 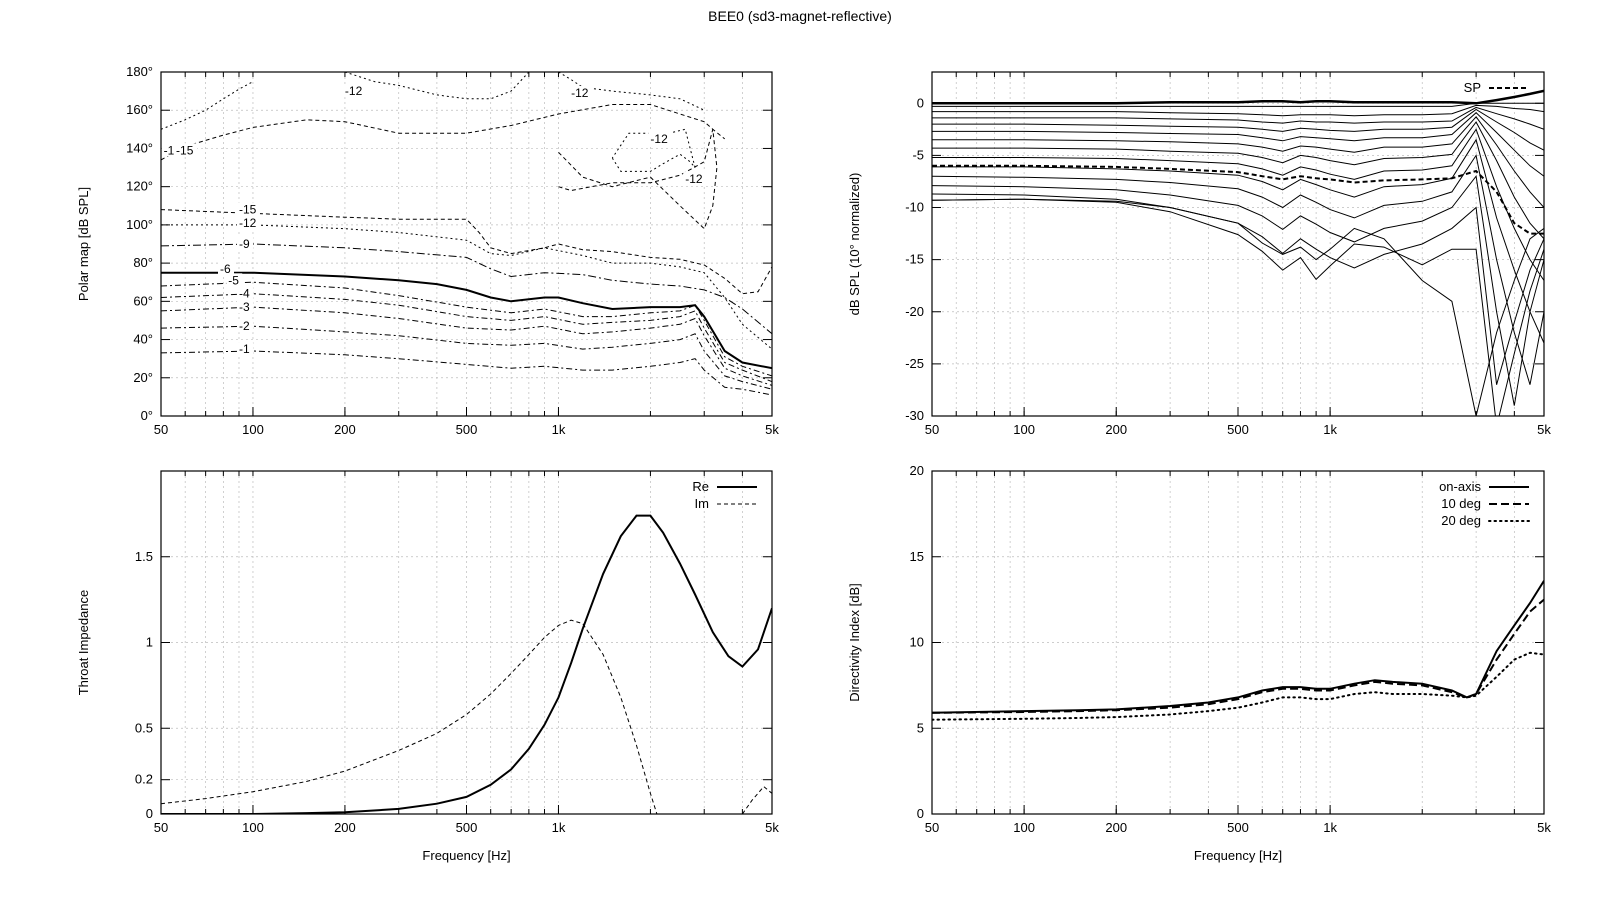 I want to click on y-tick-label: 40°, so click(x=143, y=339).